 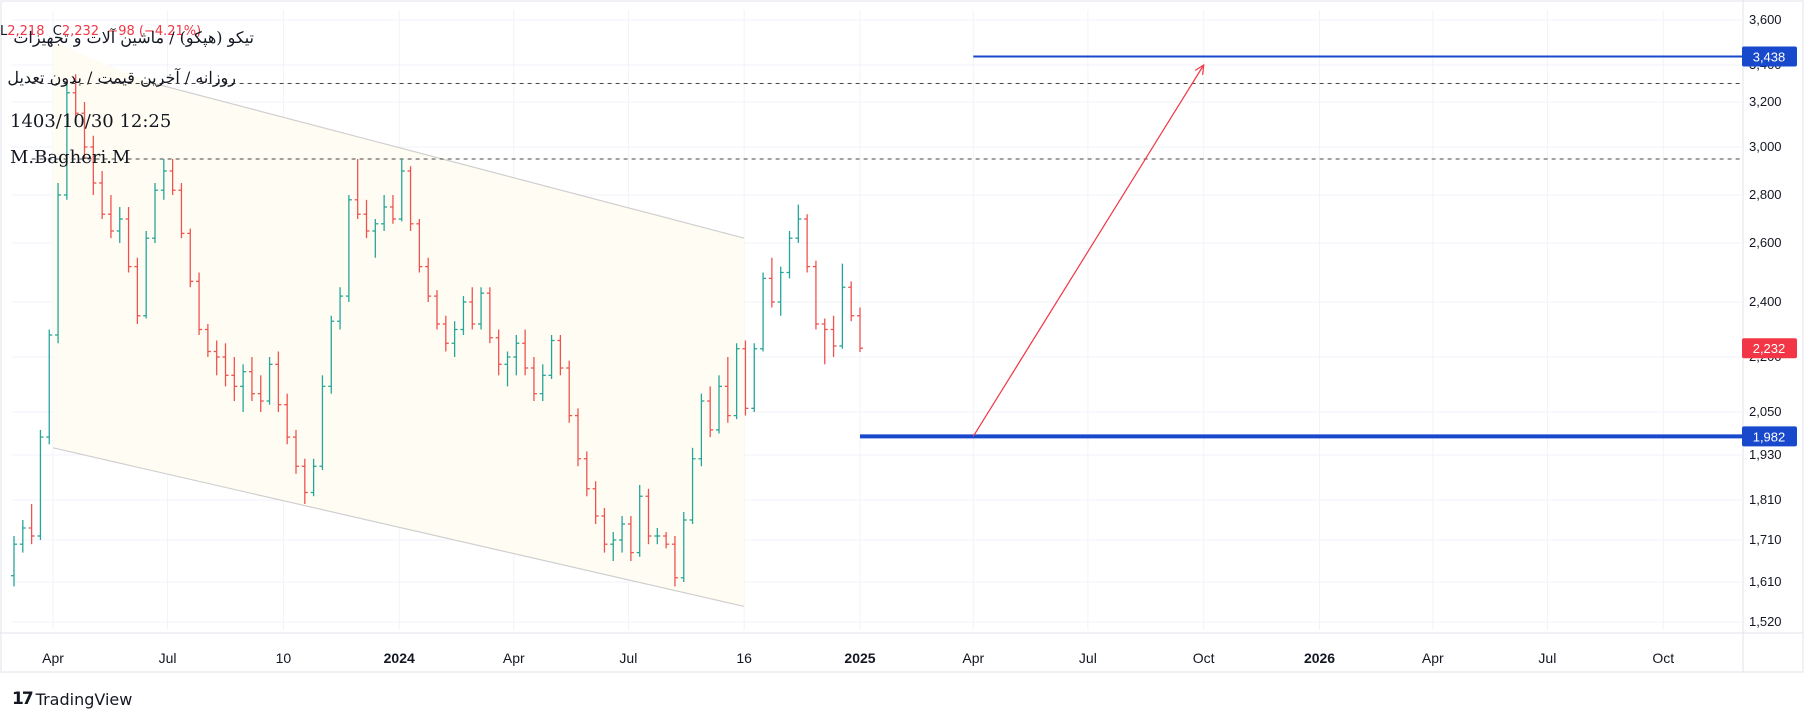 I want to click on price-tick-label: 3,600, so click(x=1765, y=19).